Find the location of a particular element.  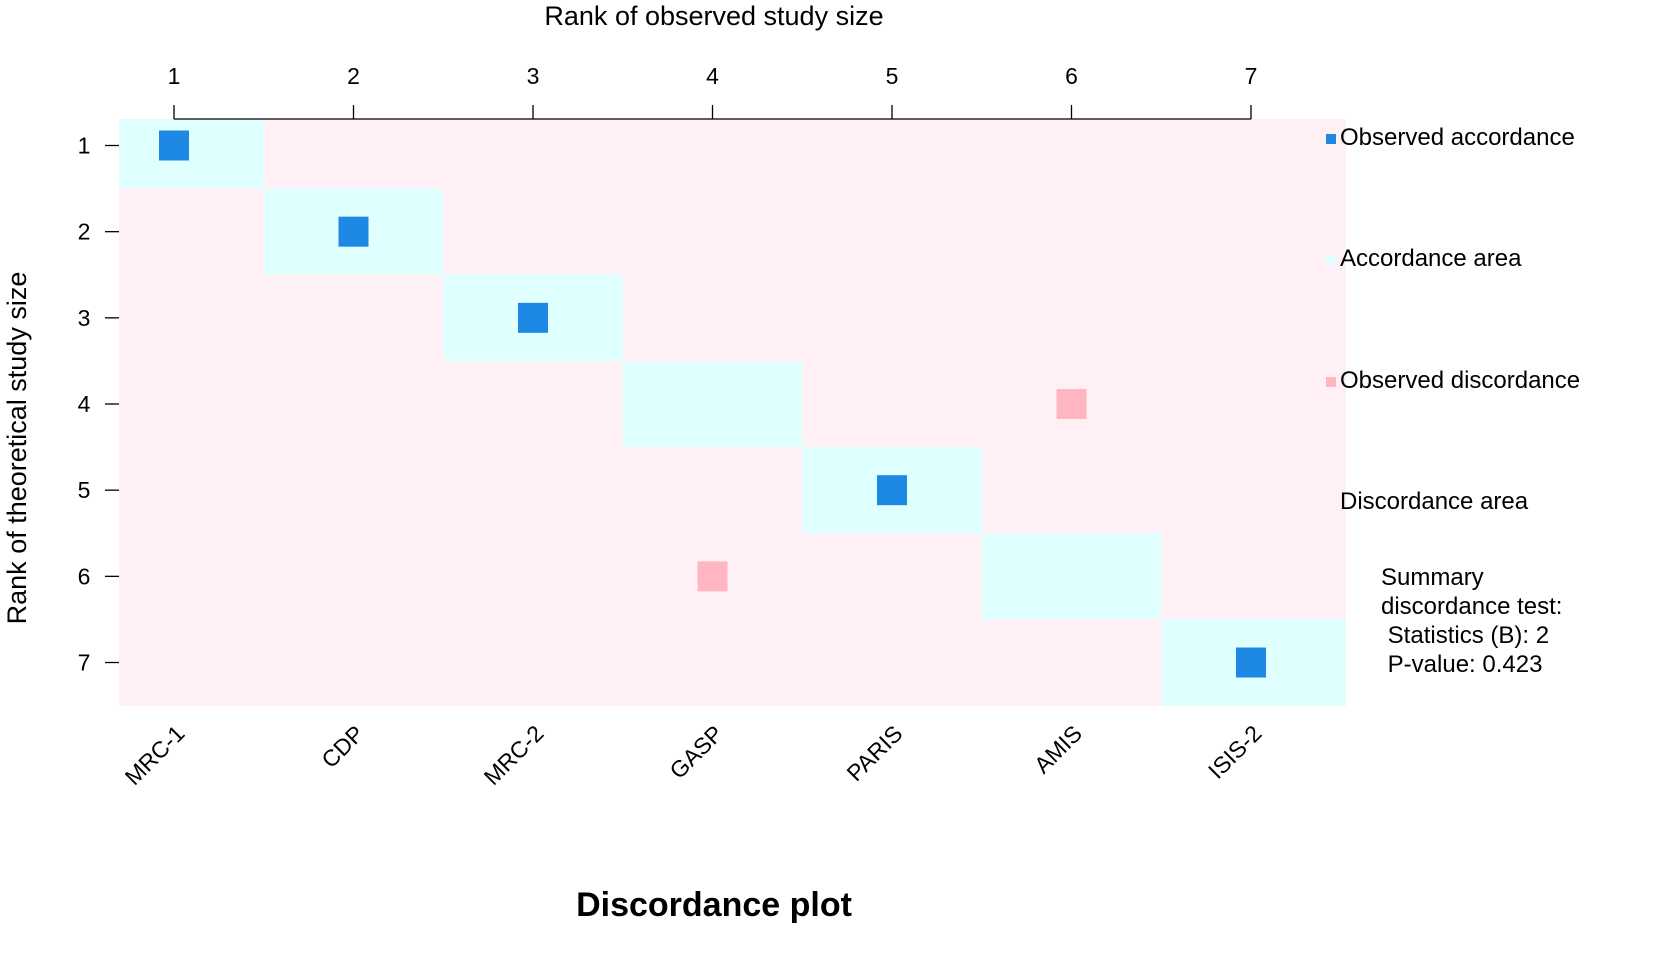

top-axis-tick-label: 7 is located at coordinates (1251, 76).